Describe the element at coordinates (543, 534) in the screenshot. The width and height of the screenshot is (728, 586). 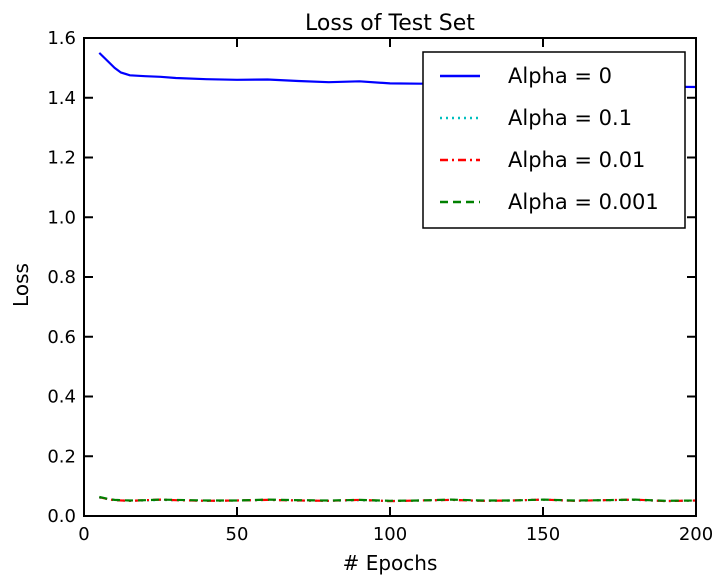
I see `x-tick-label: 150` at that location.